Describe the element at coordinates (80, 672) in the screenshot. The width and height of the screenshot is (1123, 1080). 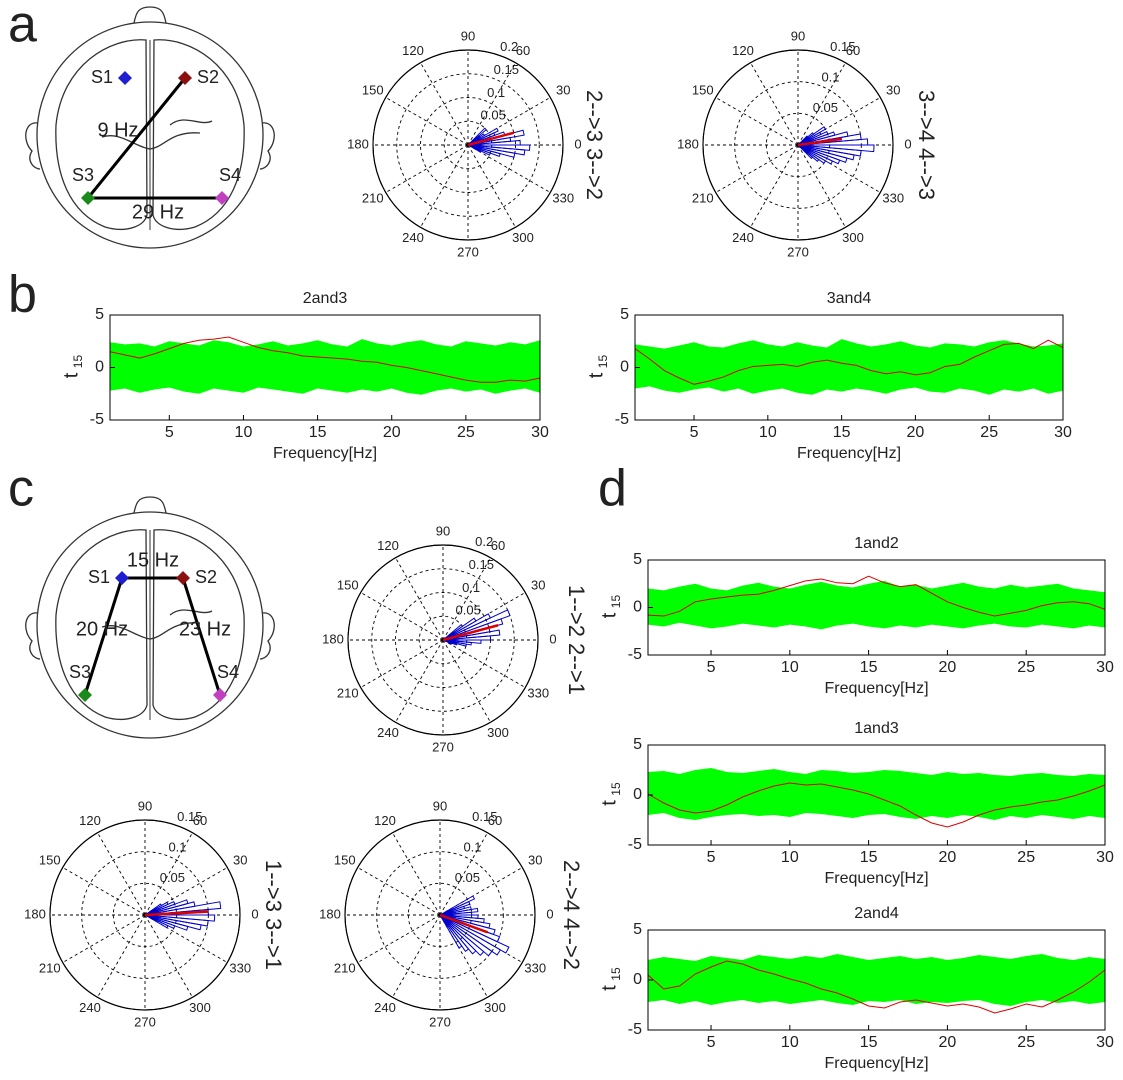
I see `electrode-label: S3` at that location.